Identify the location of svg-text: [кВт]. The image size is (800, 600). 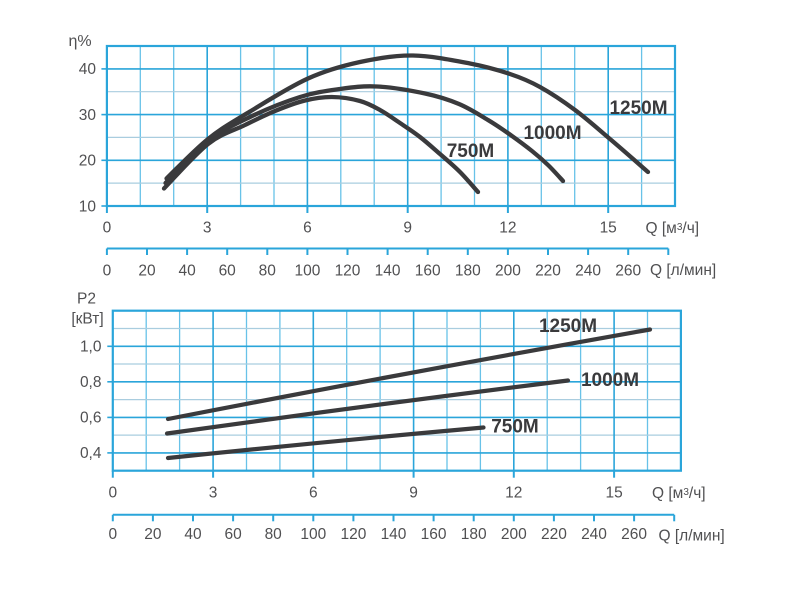
(87, 319).